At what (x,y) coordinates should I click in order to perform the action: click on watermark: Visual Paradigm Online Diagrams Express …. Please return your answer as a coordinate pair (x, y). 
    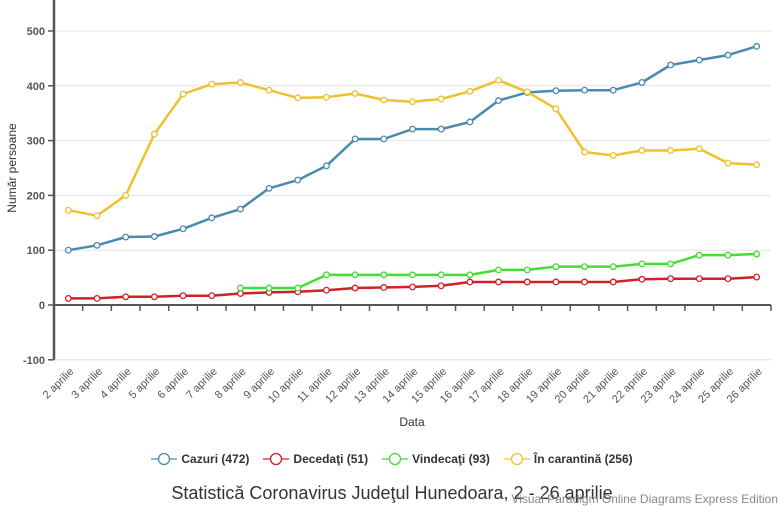
    Looking at the image, I should click on (644, 499).